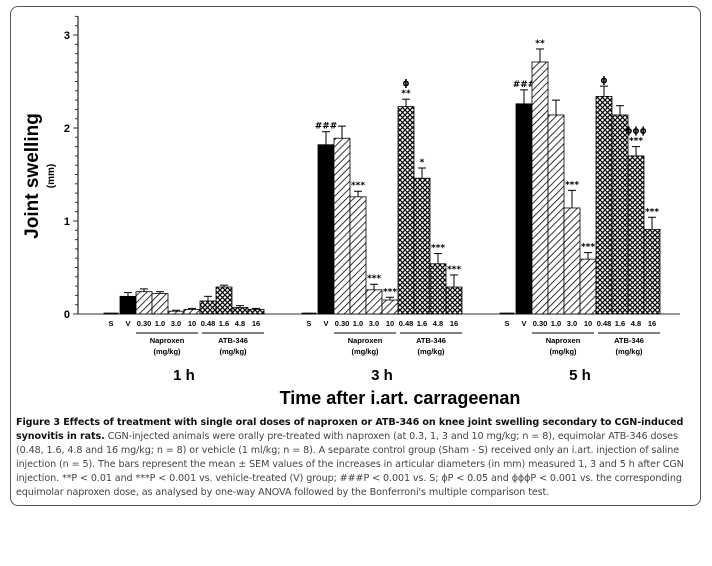  Describe the element at coordinates (580, 375) in the screenshot. I see `time-point-label: 5 h` at that location.